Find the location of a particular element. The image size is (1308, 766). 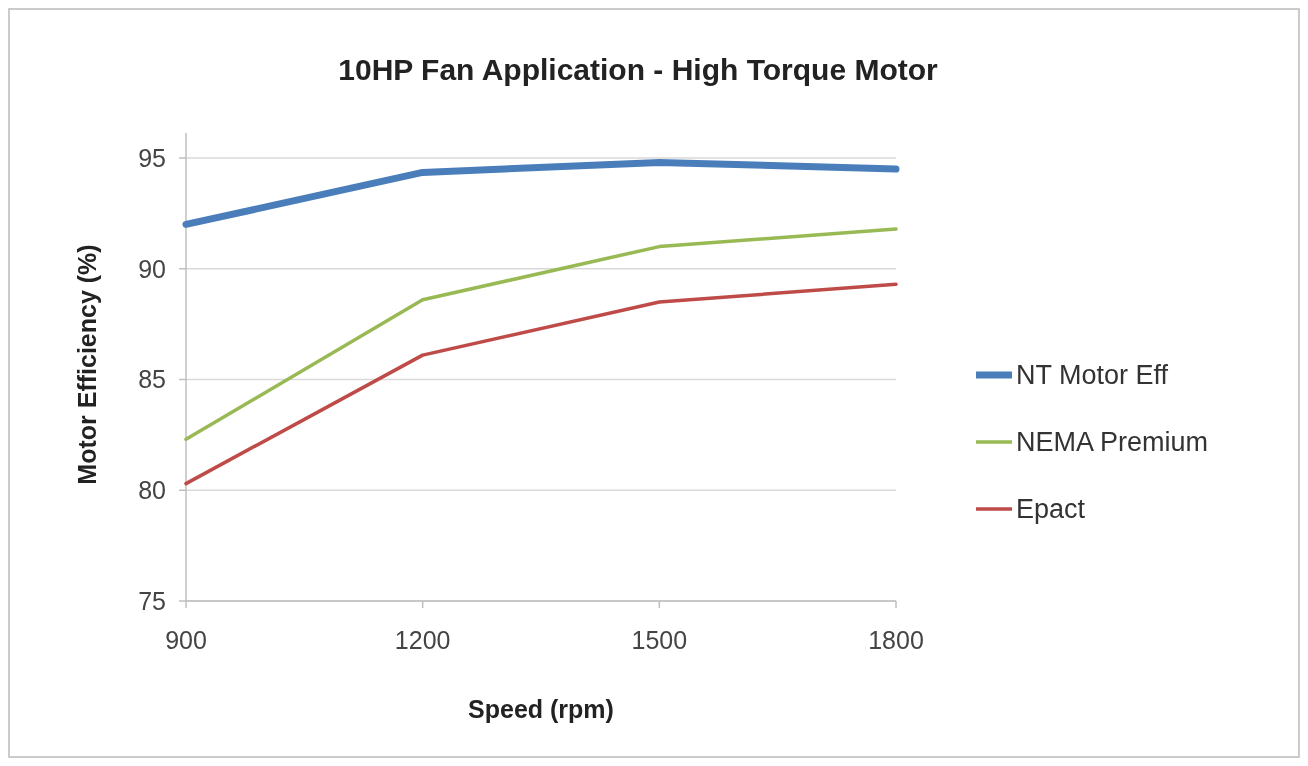

legend-label: NEMA Premium is located at coordinates (1112, 442).